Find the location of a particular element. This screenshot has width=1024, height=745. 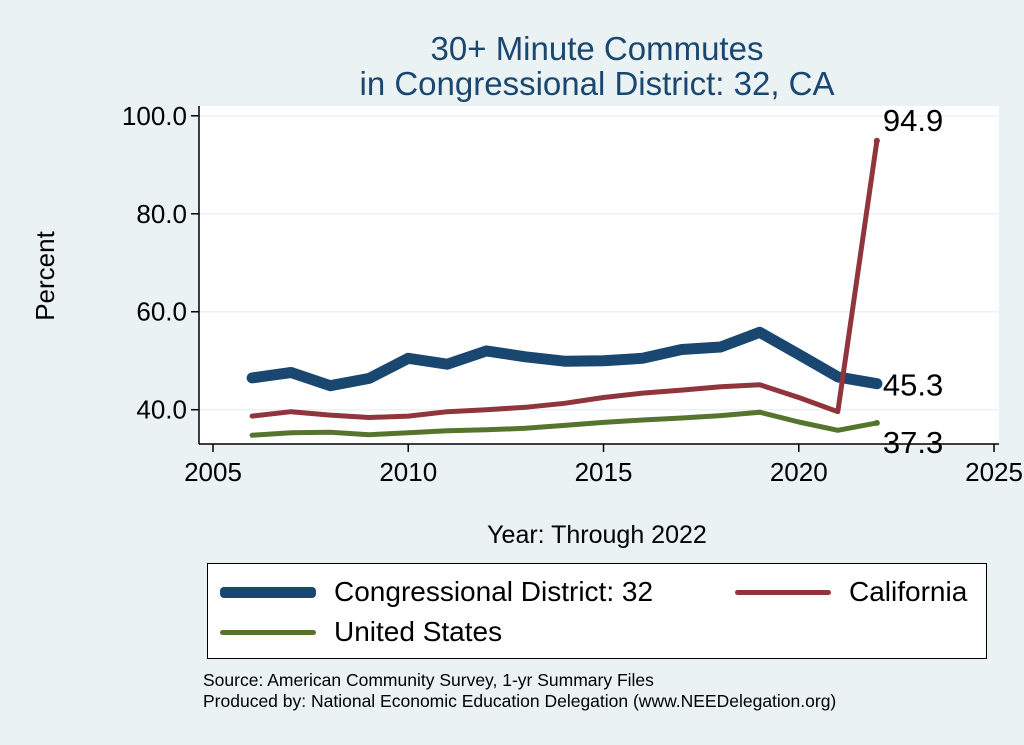

legend-swatch-california is located at coordinates (783, 592).